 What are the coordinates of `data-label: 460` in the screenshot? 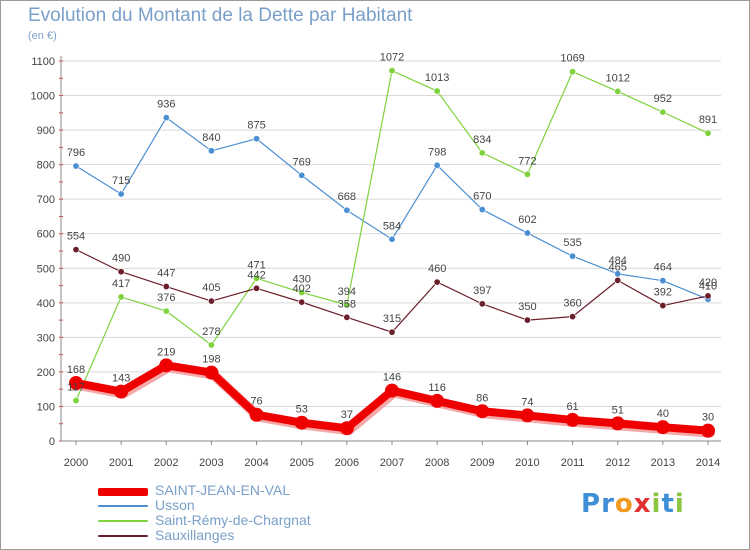 It's located at (437, 269).